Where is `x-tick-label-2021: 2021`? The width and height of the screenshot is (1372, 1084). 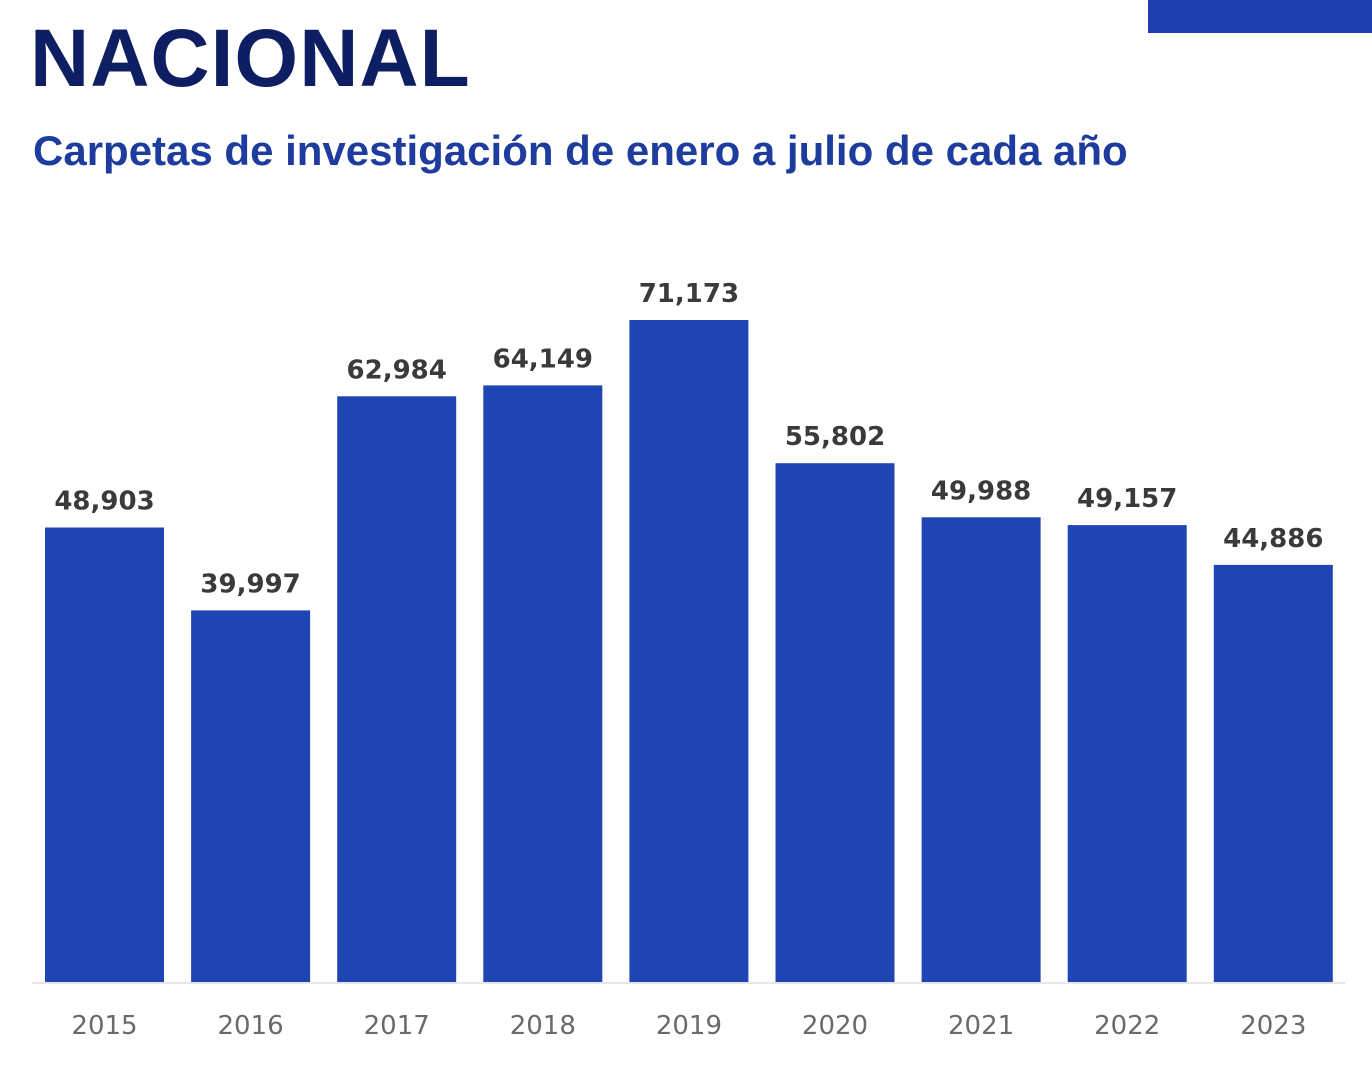 x-tick-label-2021: 2021 is located at coordinates (981, 1026).